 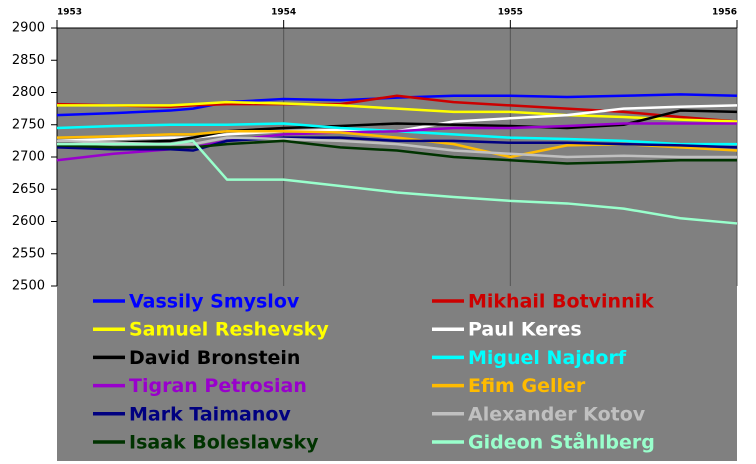 What do you see at coordinates (525, 330) in the screenshot?
I see `legend-label: Paul Keres` at bounding box center [525, 330].